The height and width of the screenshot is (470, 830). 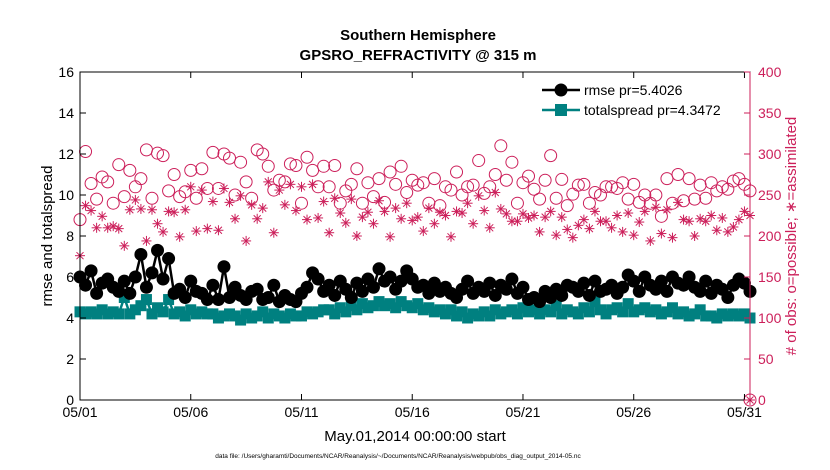 What do you see at coordinates (70, 236) in the screenshot?
I see `y-tick-label: 8` at bounding box center [70, 236].